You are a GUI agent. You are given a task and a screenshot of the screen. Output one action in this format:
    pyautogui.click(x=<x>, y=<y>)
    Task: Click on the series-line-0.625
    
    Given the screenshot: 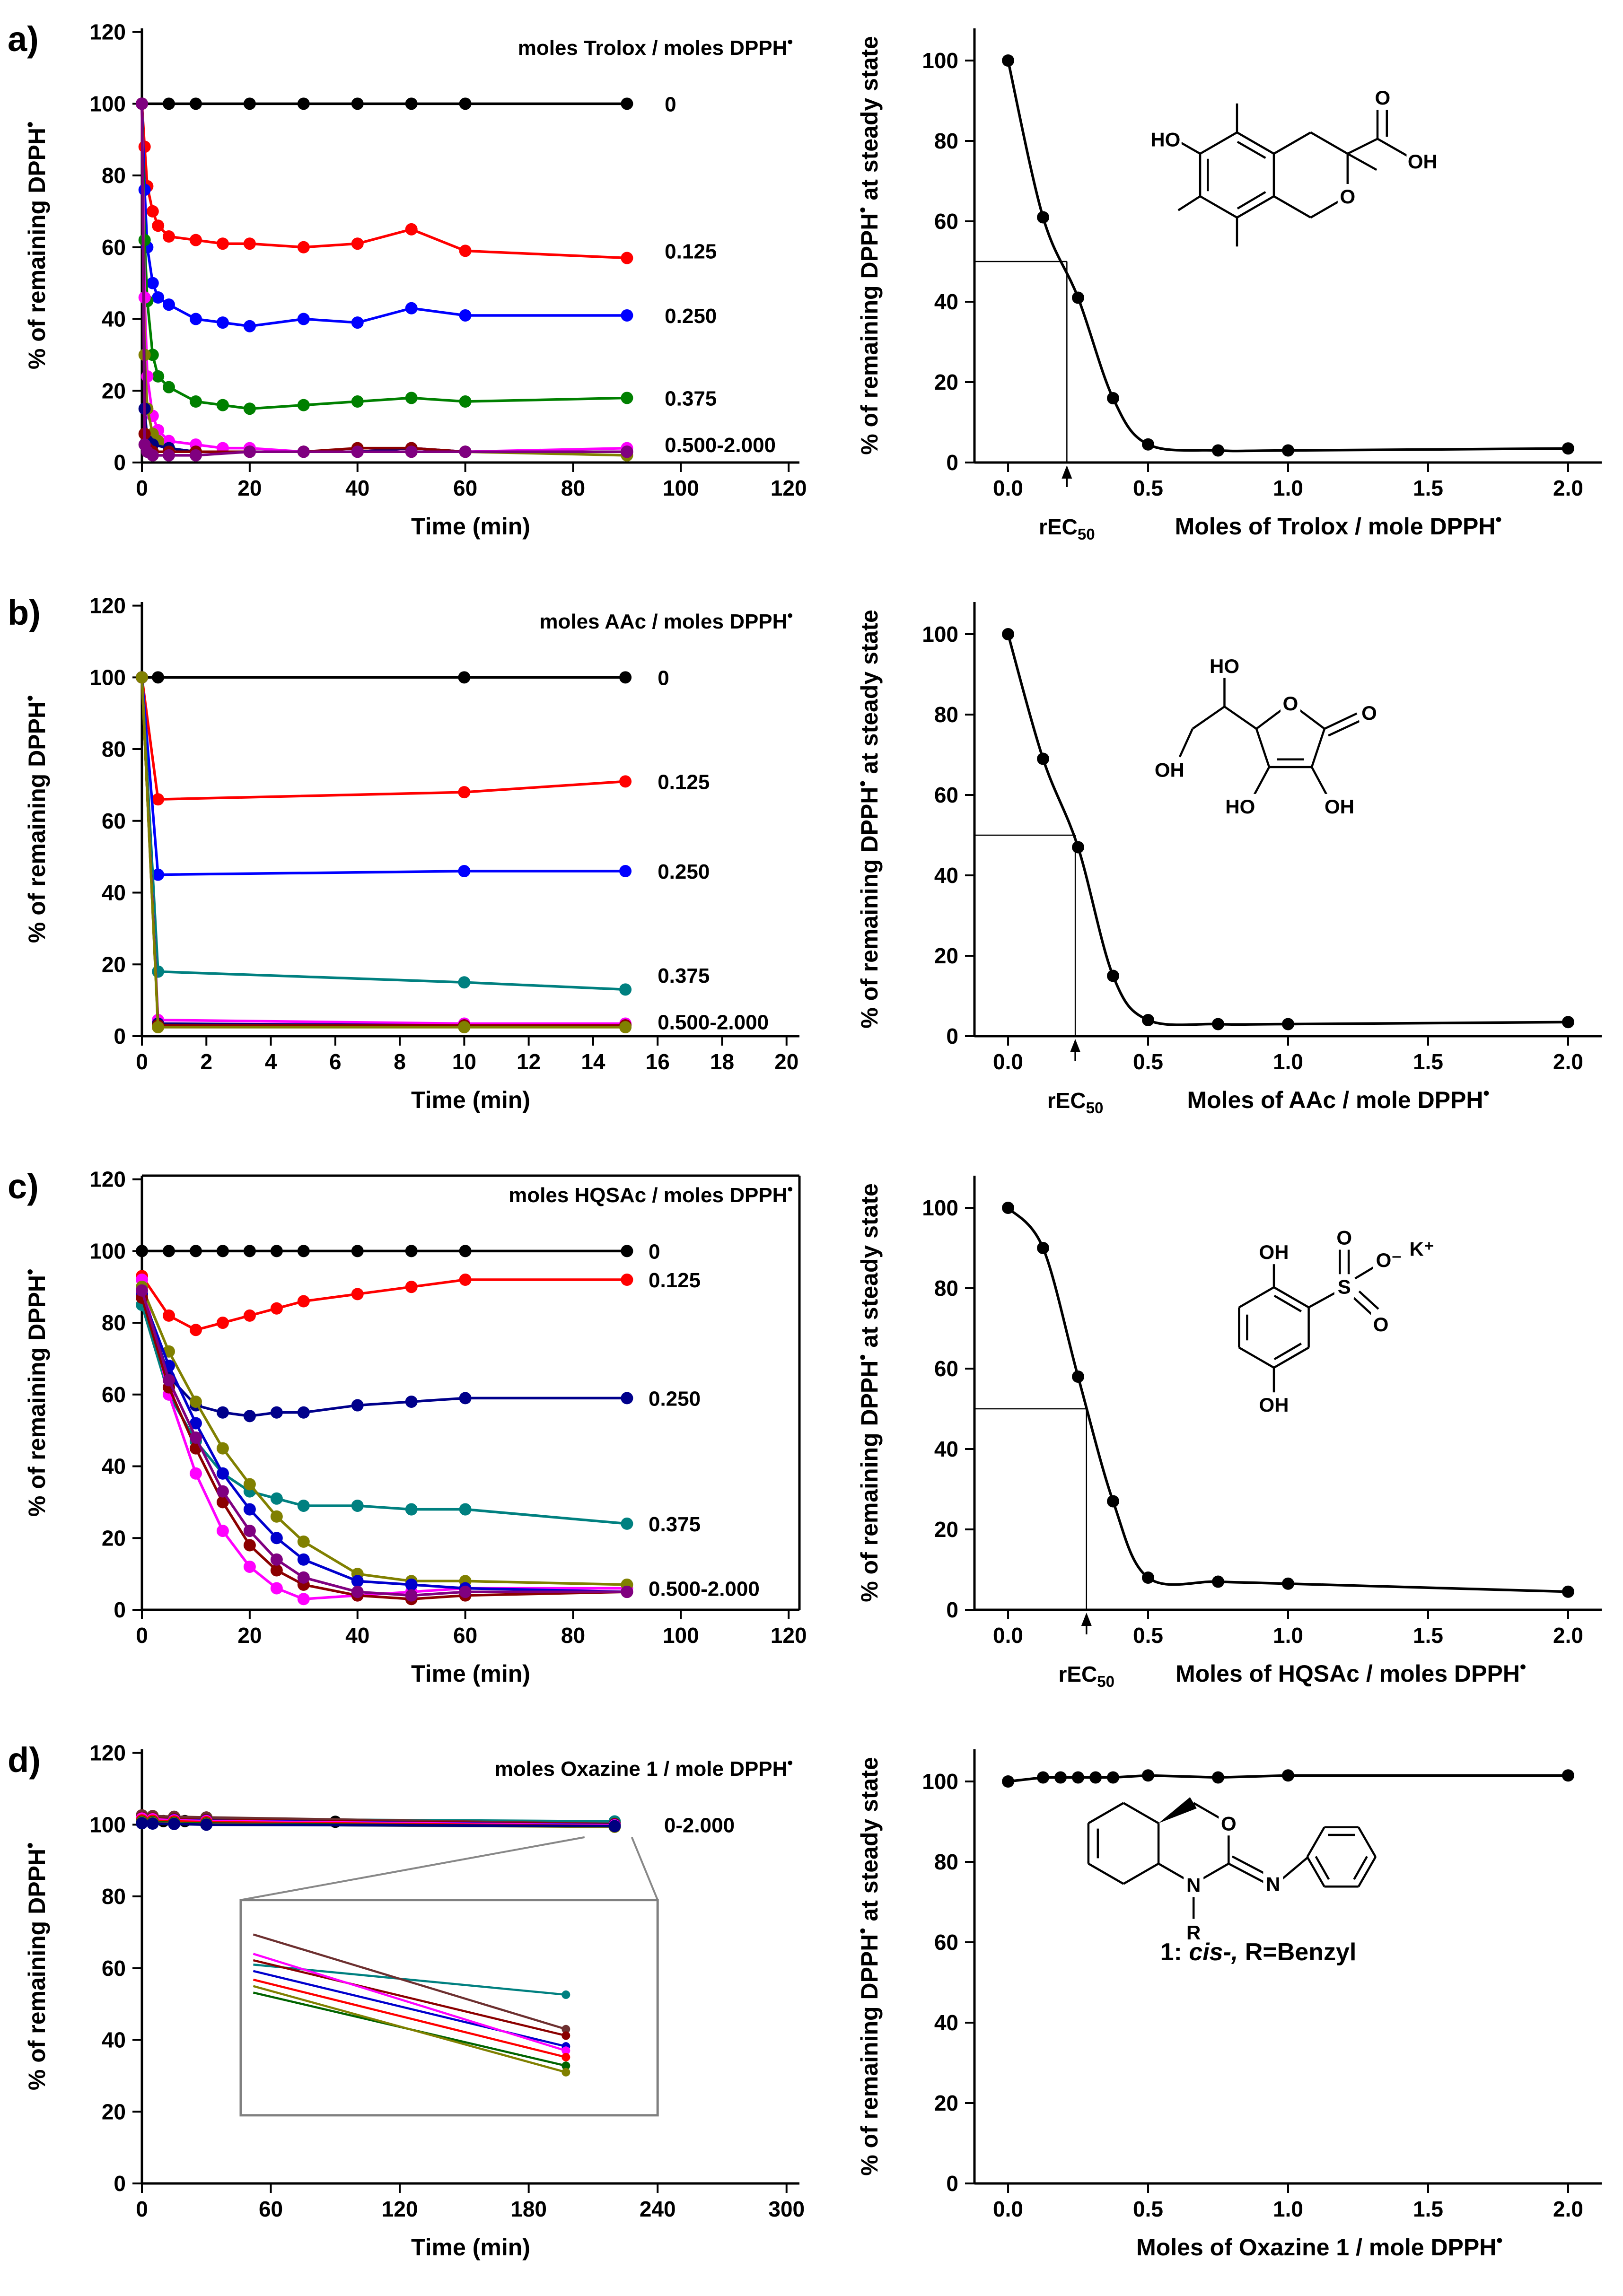 What is the action you would take?
    pyautogui.click(x=383, y=1436)
    